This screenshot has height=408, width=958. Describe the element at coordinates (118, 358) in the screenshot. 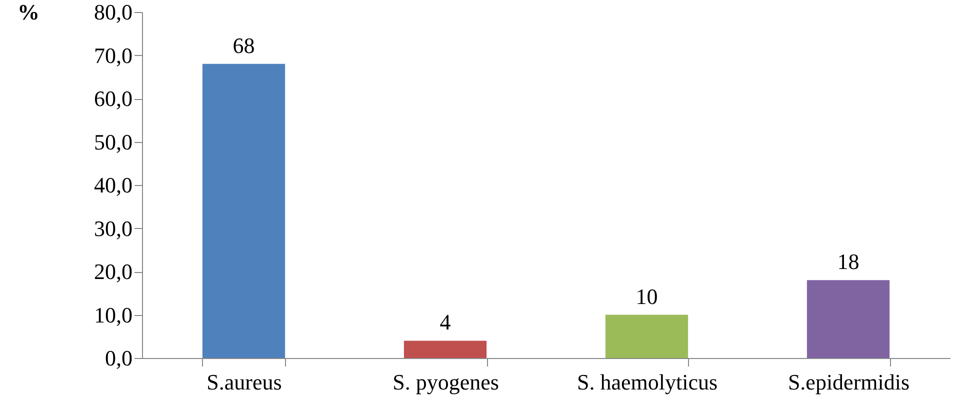

I see `y-tick-label: 0,0` at that location.